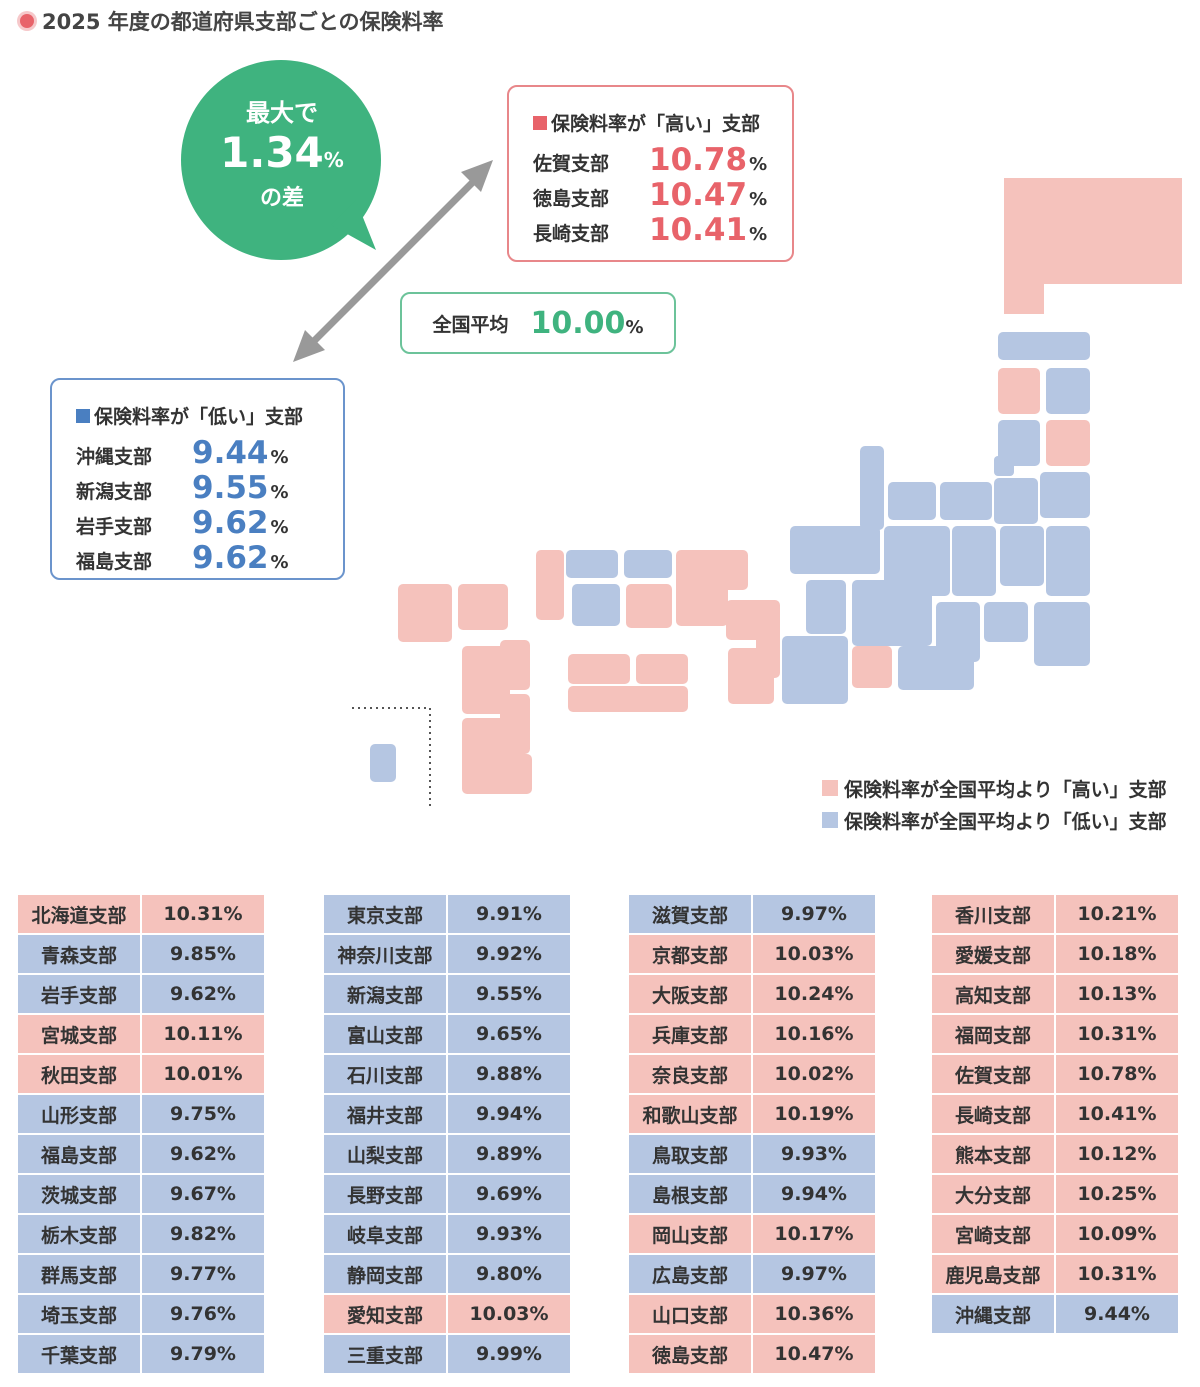  I want to click on table-row: 鹿児島支部 10.31%, so click(1055, 1274).